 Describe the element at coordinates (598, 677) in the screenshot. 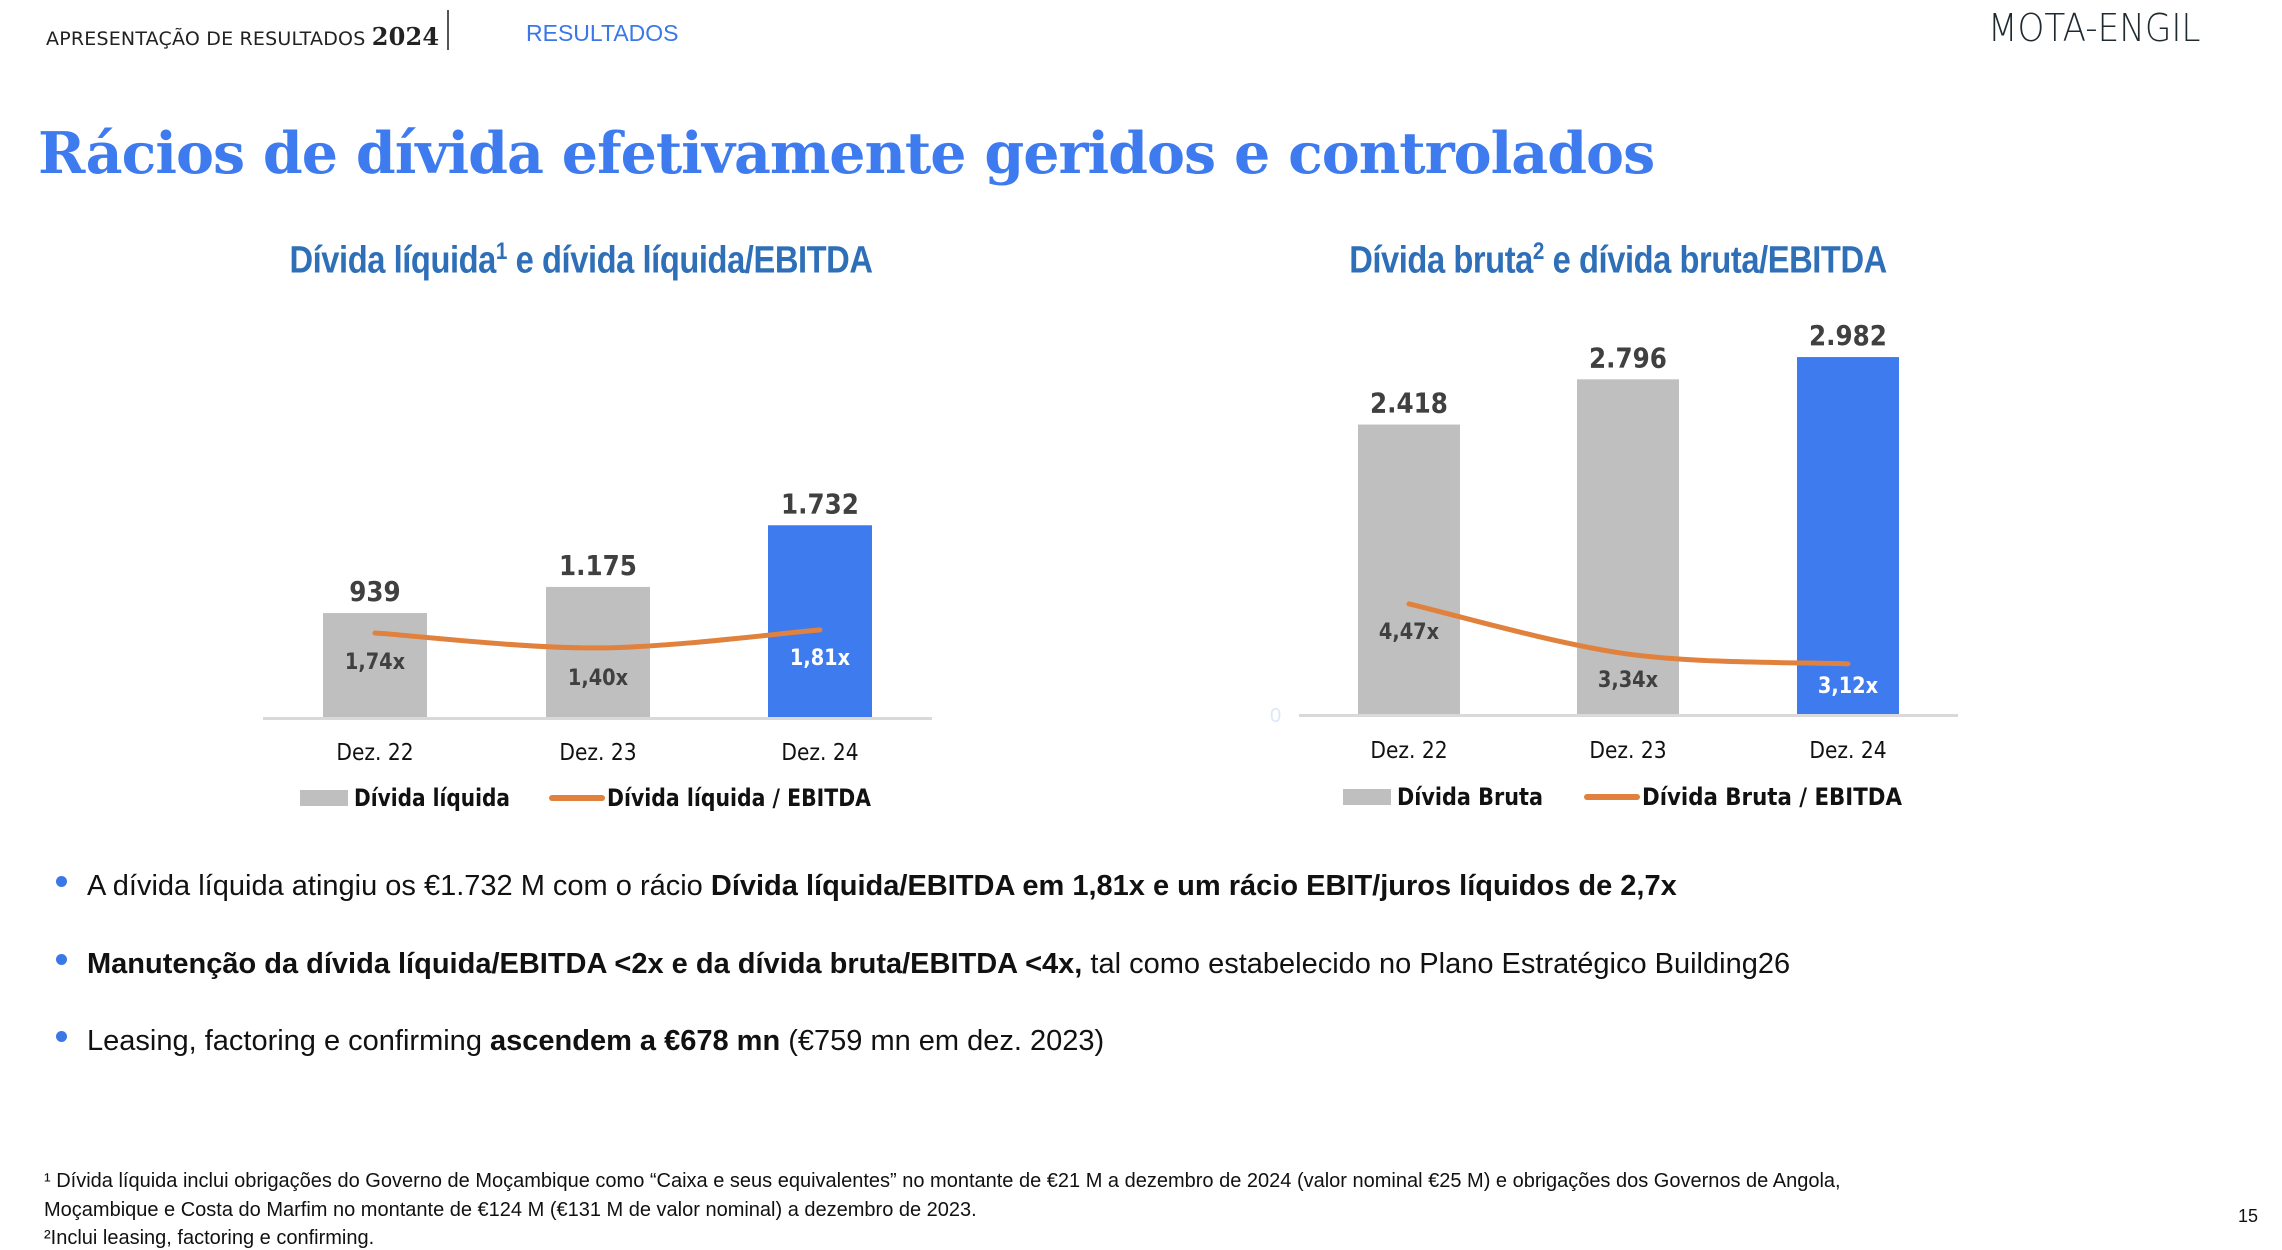

I see `ratio-label: 1,40x` at that location.